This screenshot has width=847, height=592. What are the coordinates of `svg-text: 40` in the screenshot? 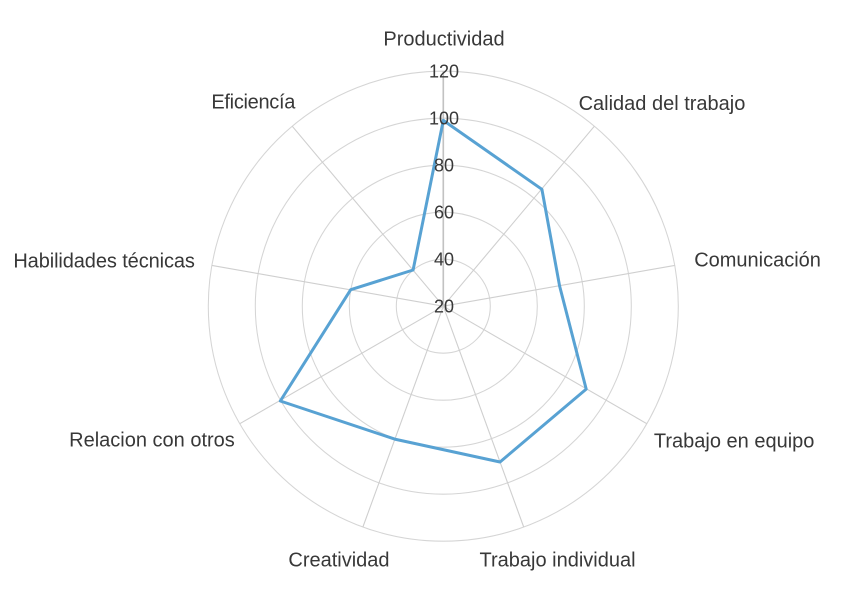 It's located at (444, 260).